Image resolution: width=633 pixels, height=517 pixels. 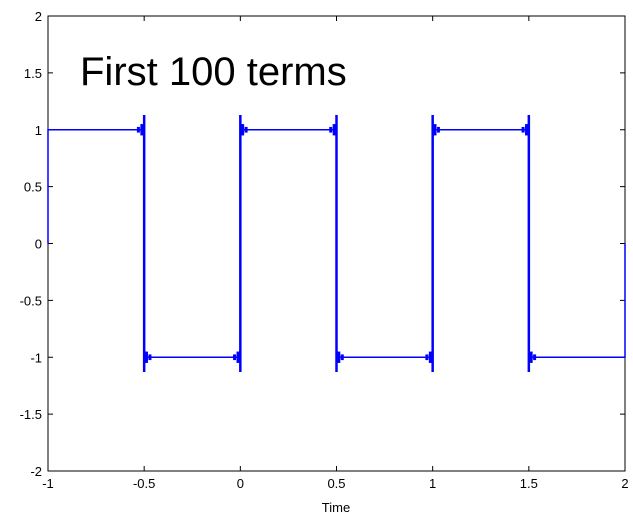 What do you see at coordinates (336, 507) in the screenshot?
I see `x-axis-label: Time` at bounding box center [336, 507].